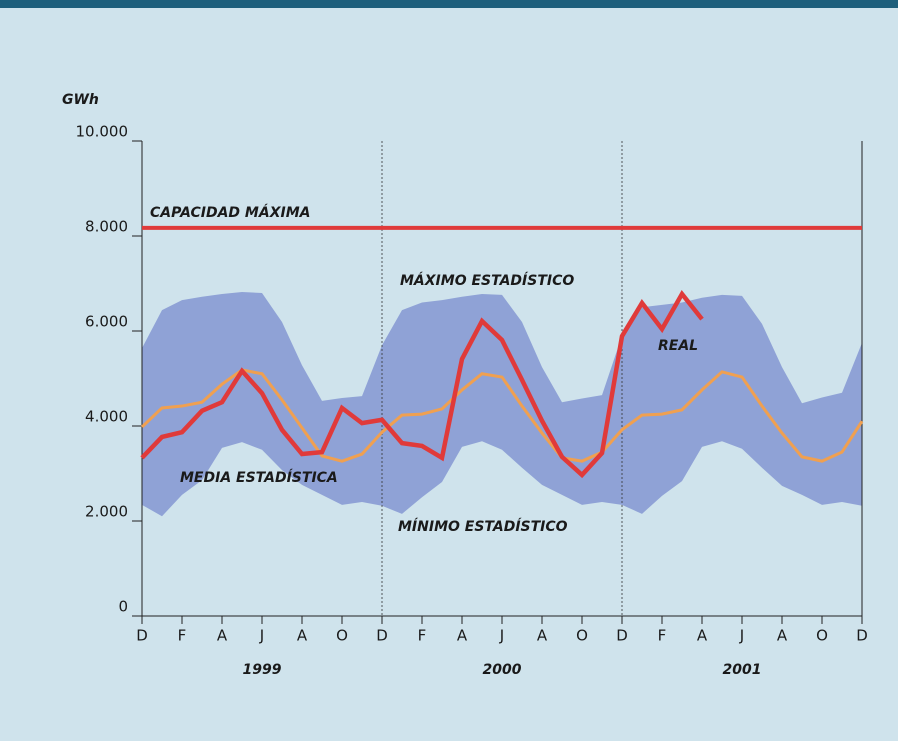 The image size is (898, 741). I want to click on top-bar, so click(449, 4).